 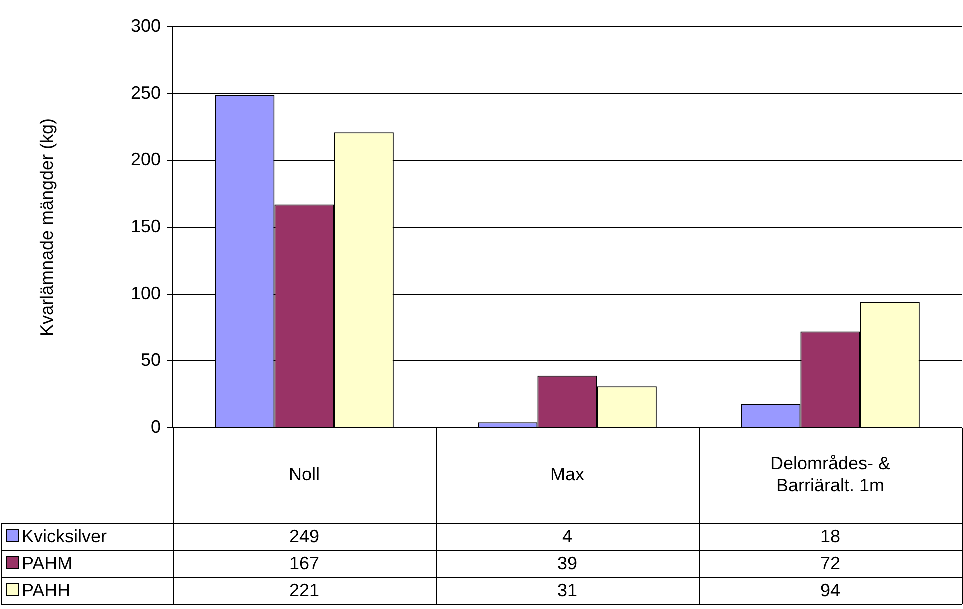 What do you see at coordinates (830, 590) in the screenshot?
I see `data-label: 94` at bounding box center [830, 590].